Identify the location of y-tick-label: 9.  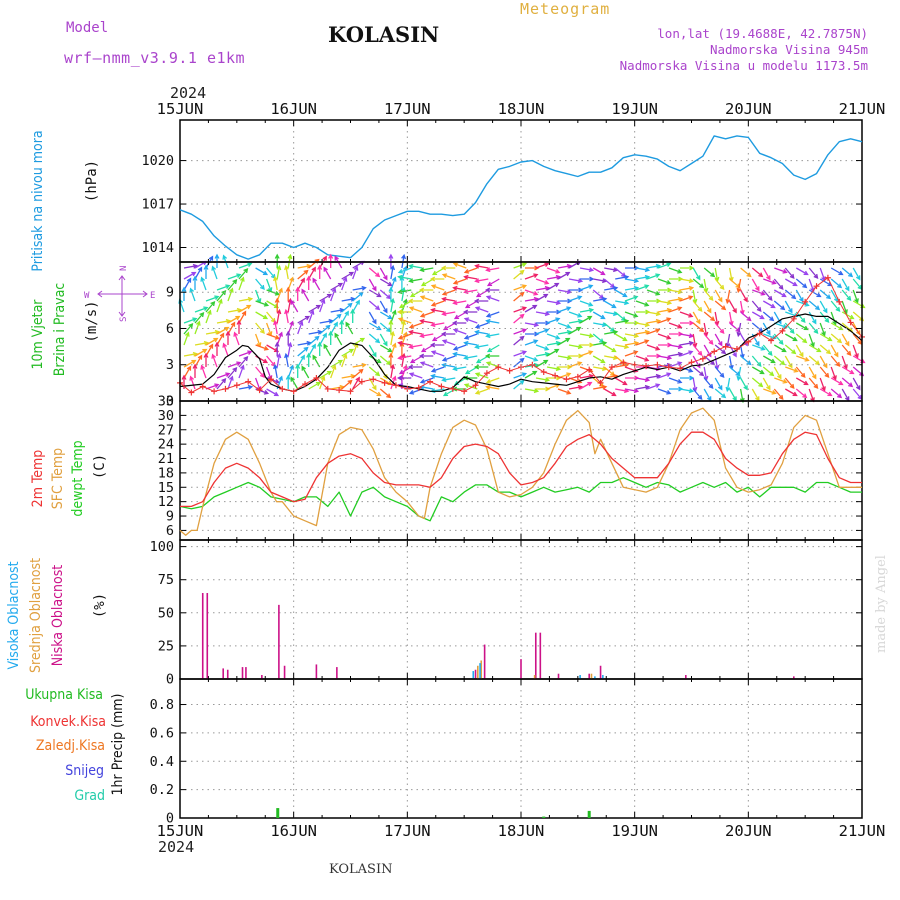
(170, 517).